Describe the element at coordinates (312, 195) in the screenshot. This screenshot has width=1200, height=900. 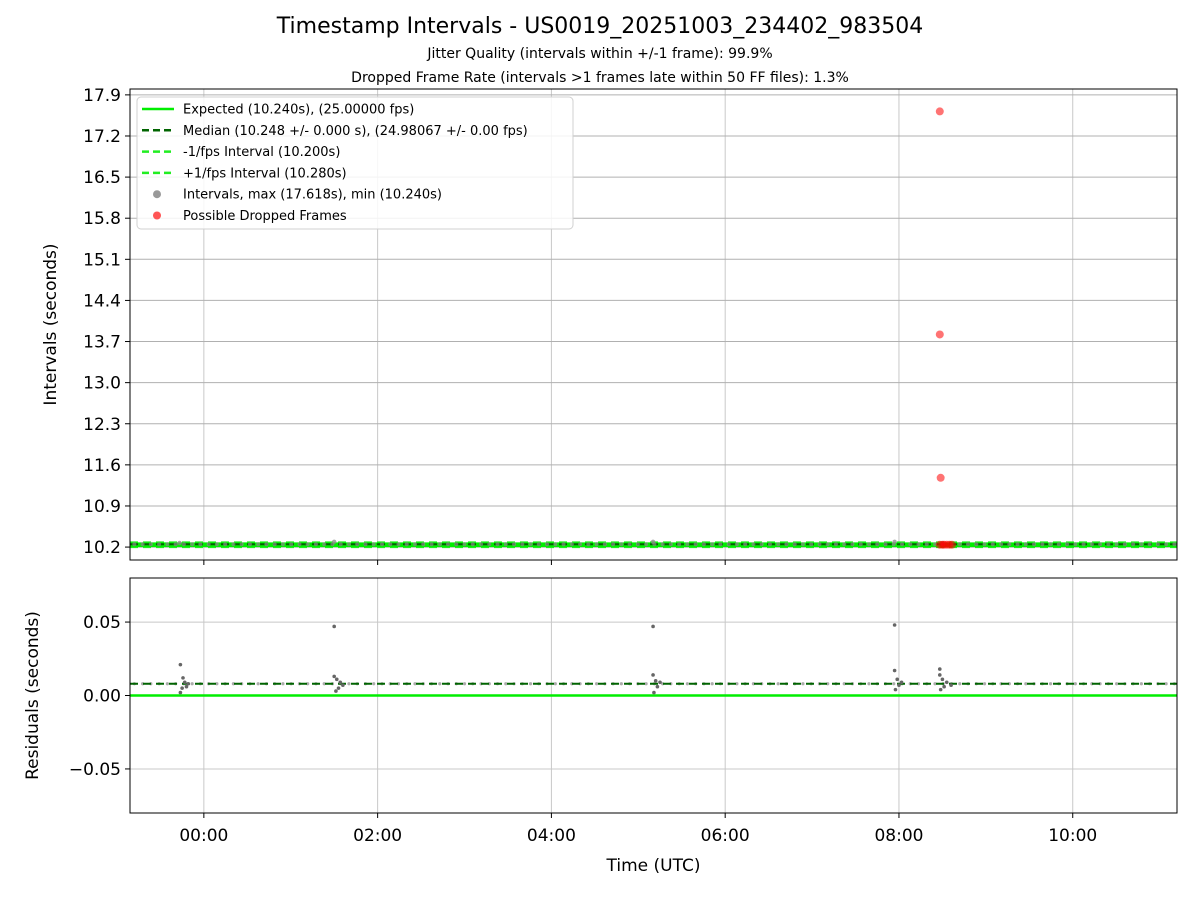
I see `legend-label: Intervals, max (17.618s), min (10.240s)` at that location.